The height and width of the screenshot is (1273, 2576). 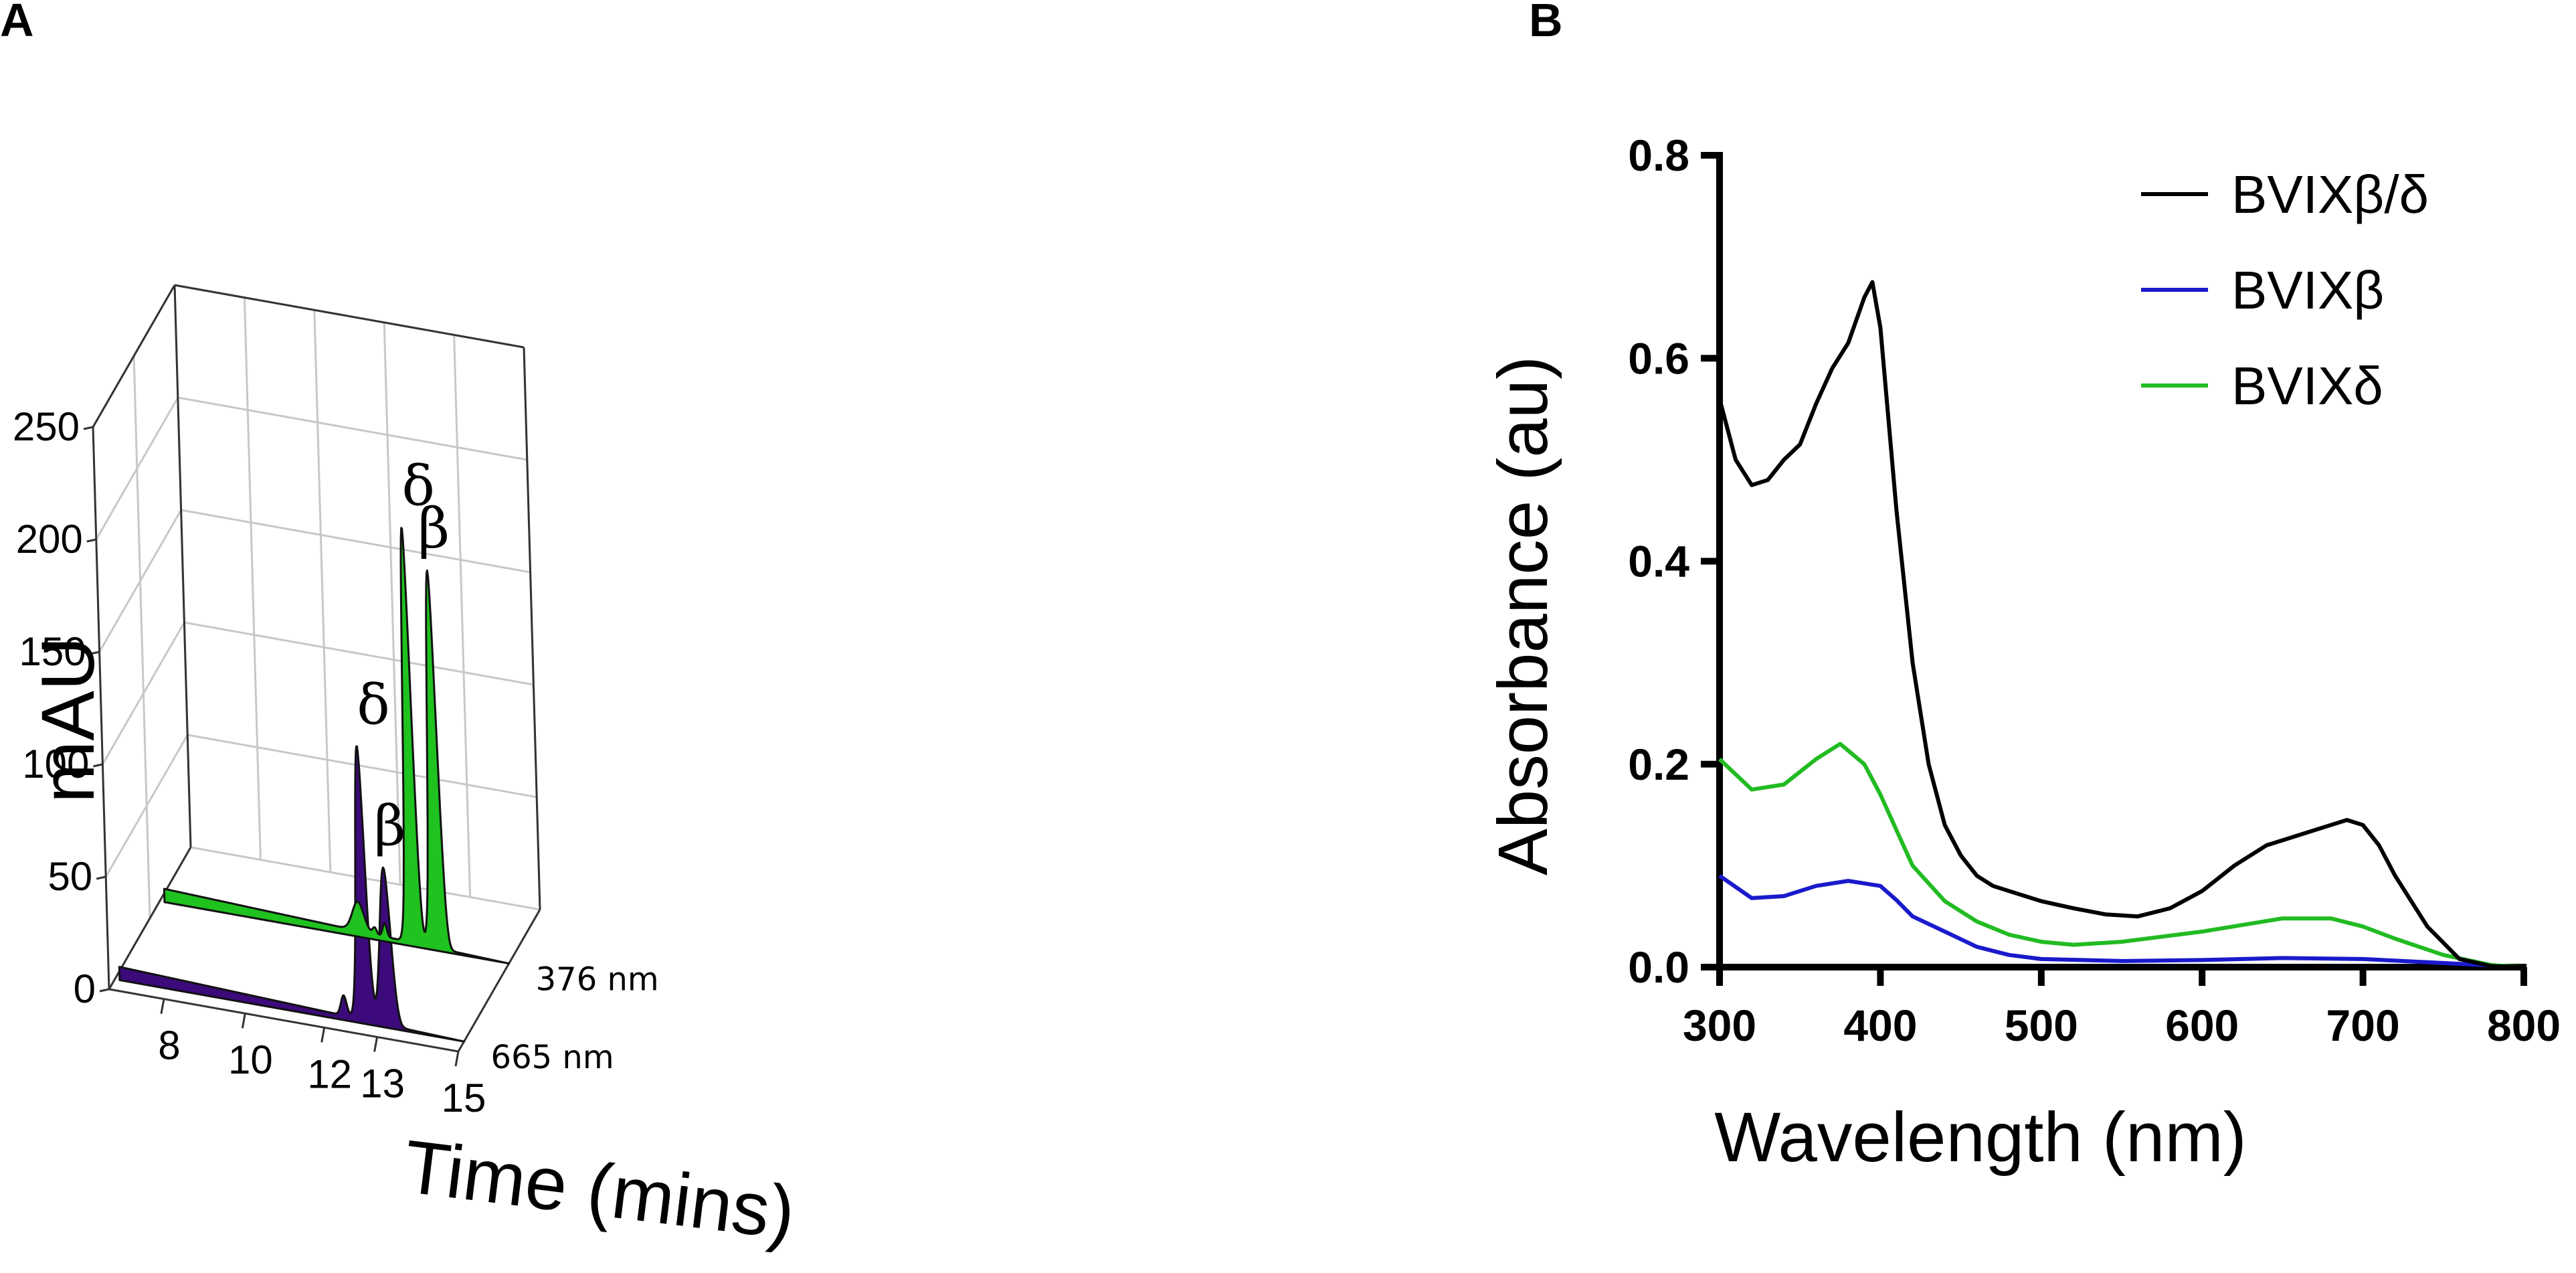 I want to click on legend-label-BVIXβ: BVIXβ, so click(x=2307, y=290).